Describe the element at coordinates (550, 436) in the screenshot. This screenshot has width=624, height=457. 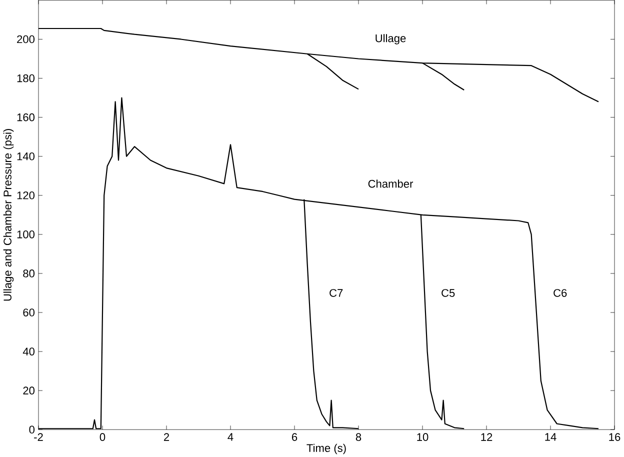
I see `x-tick-label: 14` at that location.